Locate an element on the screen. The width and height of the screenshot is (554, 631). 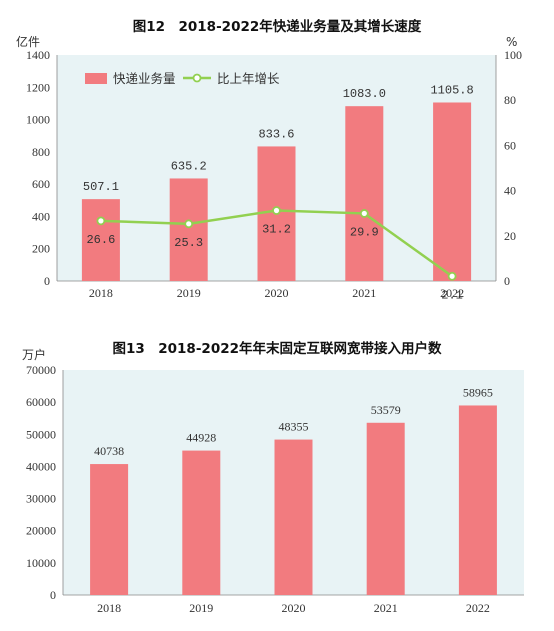
legend-bar-swatch is located at coordinates (96, 78).